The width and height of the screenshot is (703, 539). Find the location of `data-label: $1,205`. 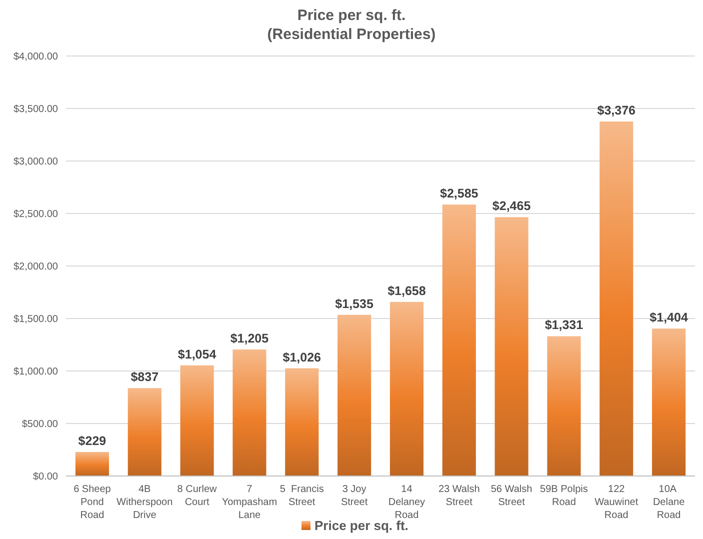

data-label: $1,205 is located at coordinates (249, 338).